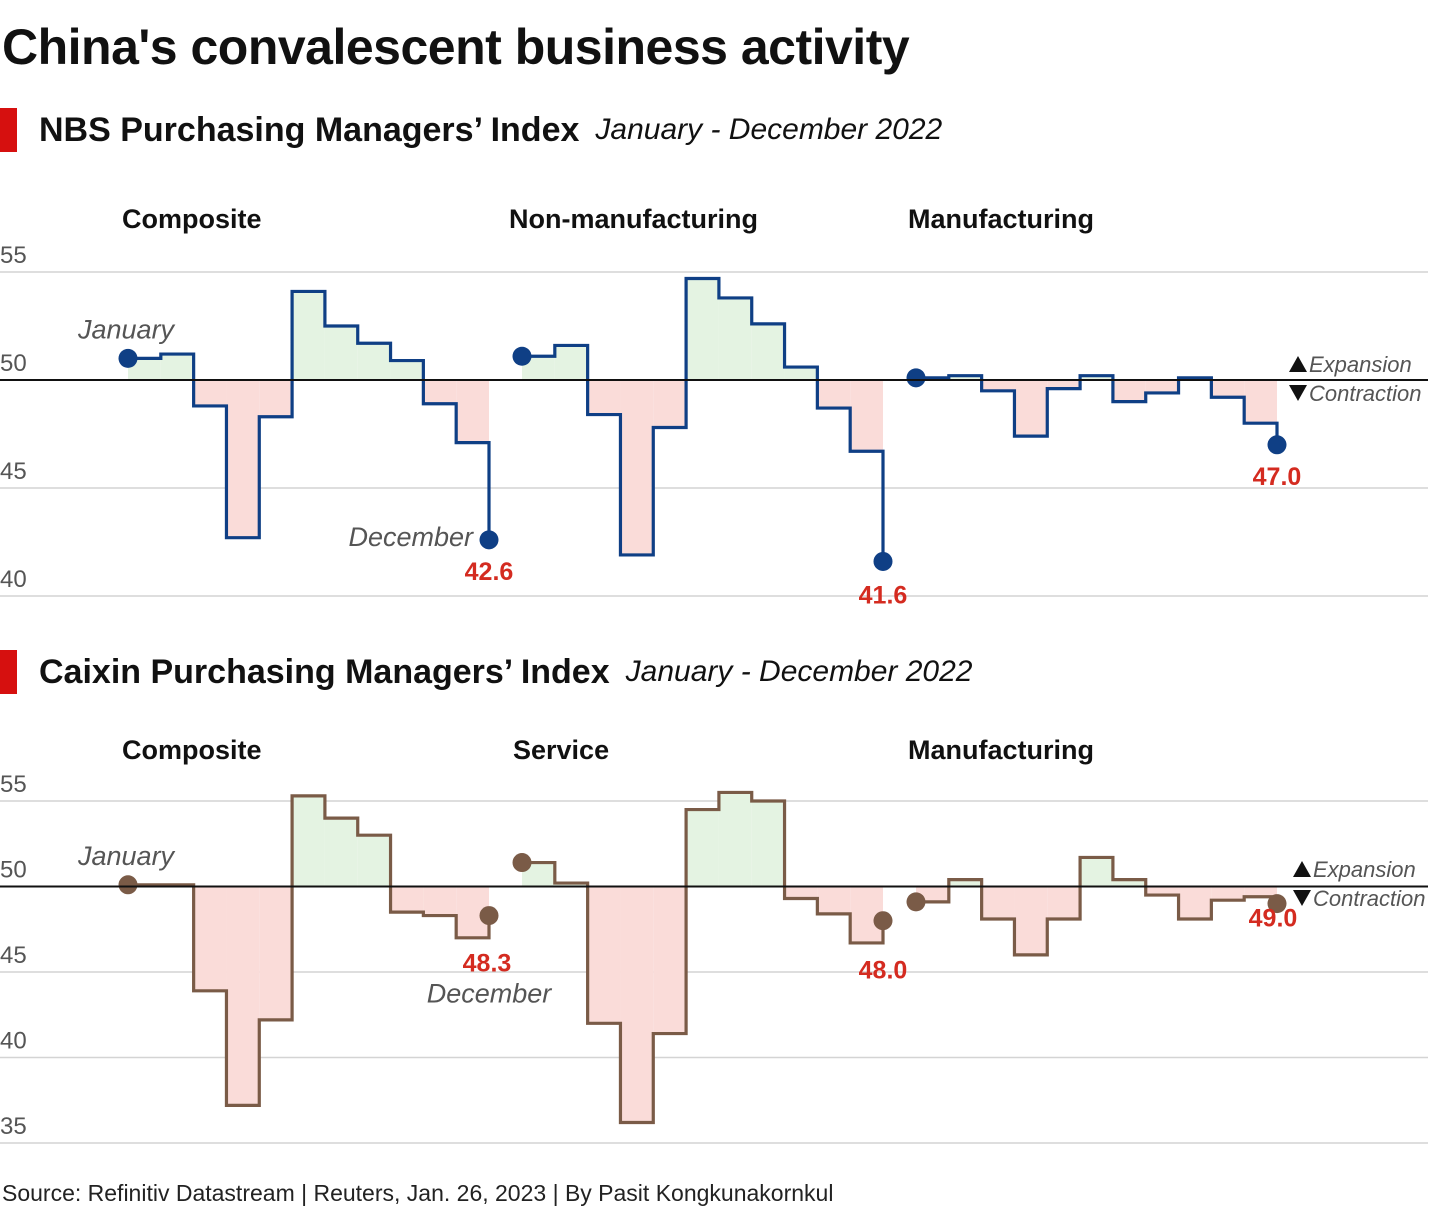  What do you see at coordinates (490, 994) in the screenshot?
I see `december-annotation: December` at bounding box center [490, 994].